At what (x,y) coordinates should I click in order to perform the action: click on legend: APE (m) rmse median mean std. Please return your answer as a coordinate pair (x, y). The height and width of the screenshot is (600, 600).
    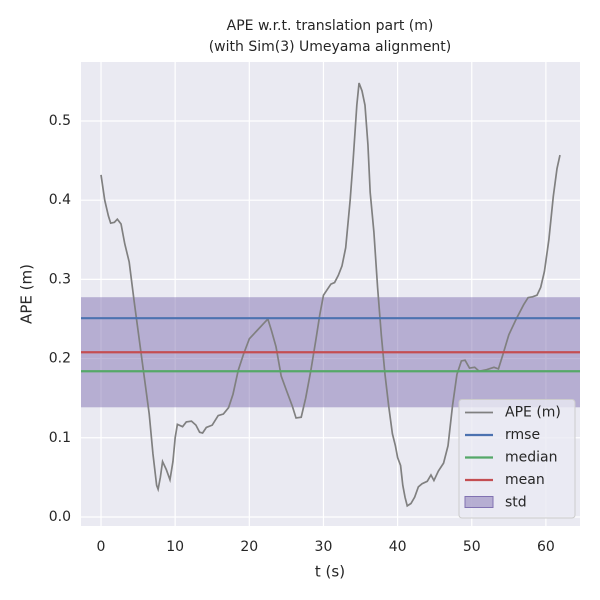
    Looking at the image, I should click on (517, 459).